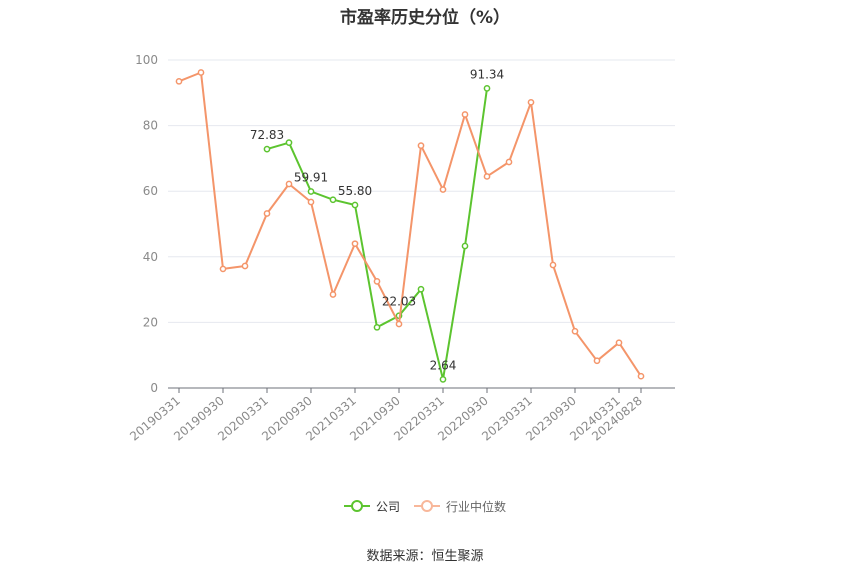 The width and height of the screenshot is (850, 575). I want to click on data-label: 72.83, so click(267, 135).